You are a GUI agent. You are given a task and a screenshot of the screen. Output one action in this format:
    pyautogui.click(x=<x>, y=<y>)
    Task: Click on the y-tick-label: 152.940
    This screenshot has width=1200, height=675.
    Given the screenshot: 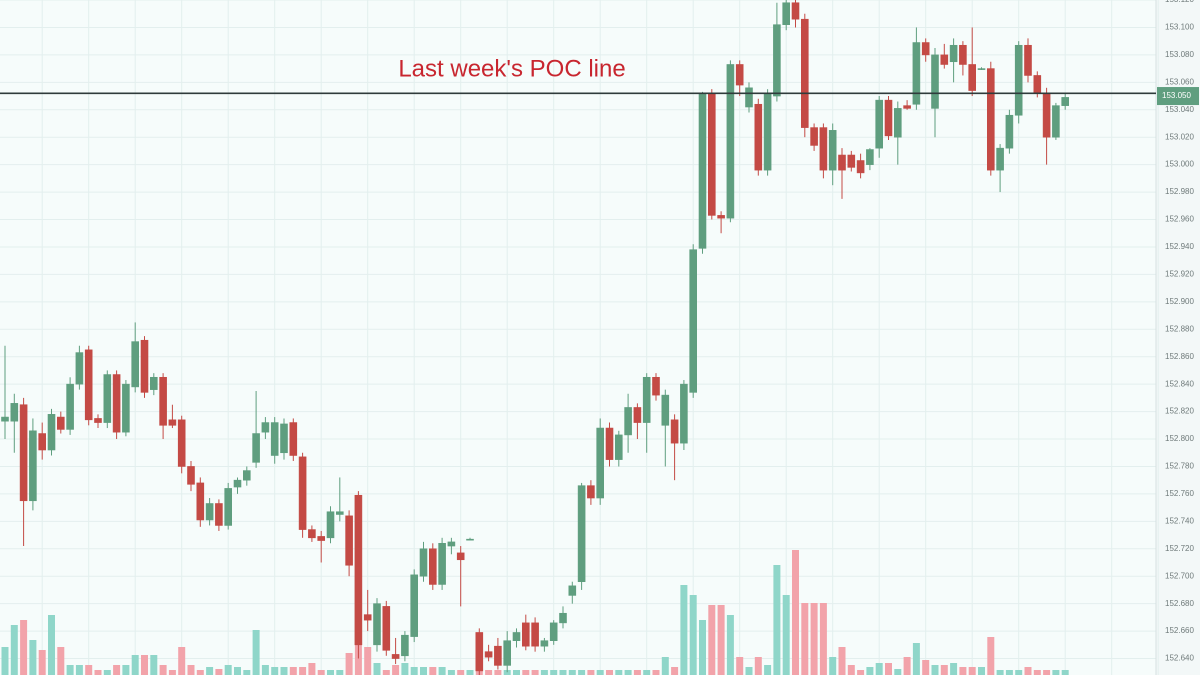 What is the action you would take?
    pyautogui.click(x=1179, y=246)
    